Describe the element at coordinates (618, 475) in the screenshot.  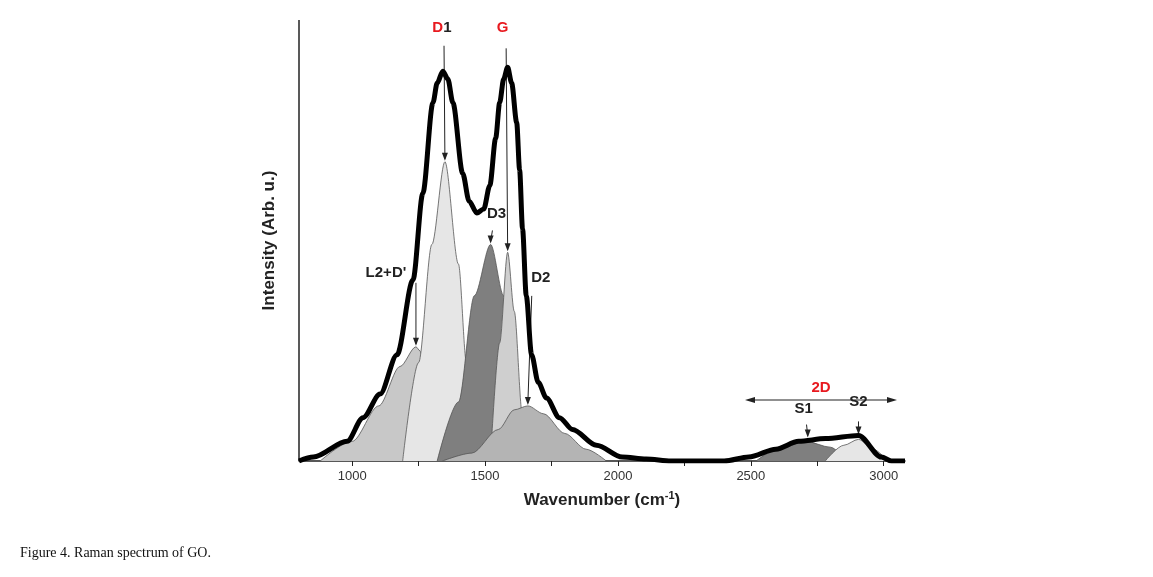
I see `x-tick-label: 2000` at that location.